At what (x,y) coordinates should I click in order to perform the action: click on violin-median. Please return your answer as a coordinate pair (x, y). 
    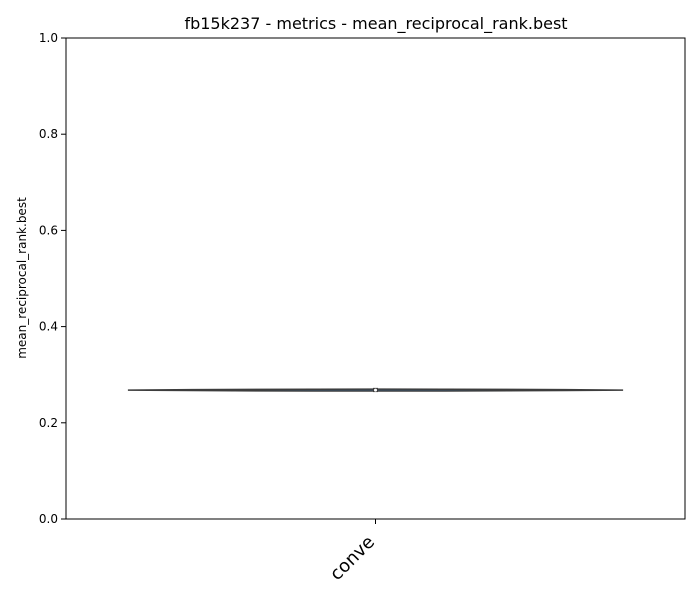
    Looking at the image, I should click on (375, 390).